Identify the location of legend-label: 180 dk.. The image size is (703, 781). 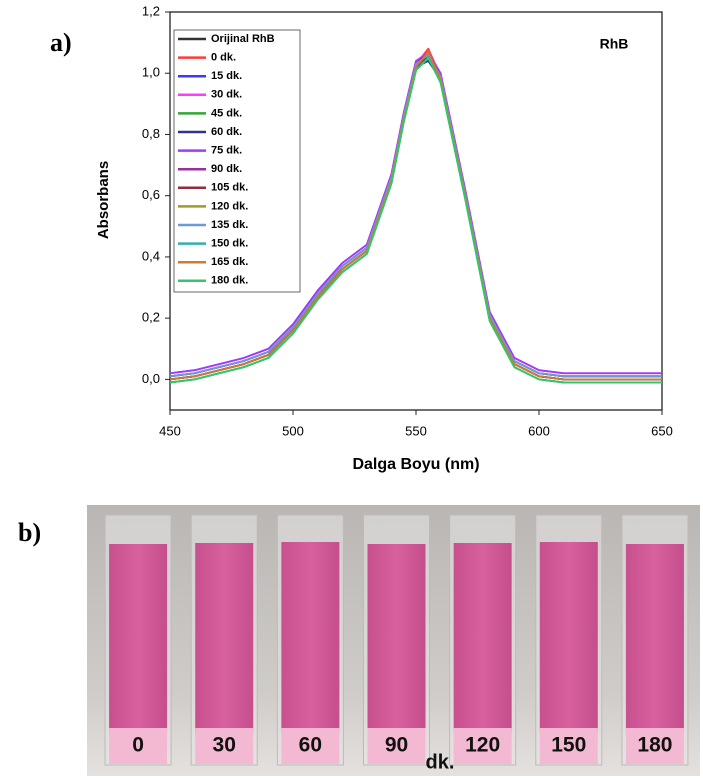
(229, 281).